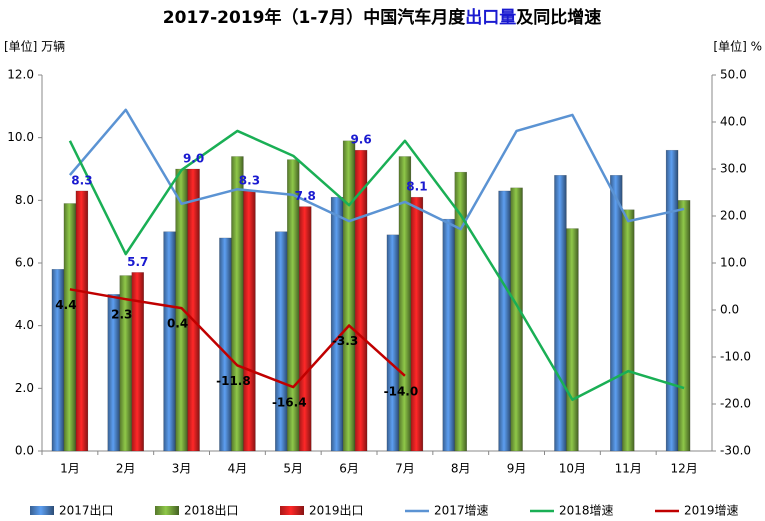  What do you see at coordinates (733, 263) in the screenshot?
I see `y2-tick-label: 10.0` at bounding box center [733, 263].